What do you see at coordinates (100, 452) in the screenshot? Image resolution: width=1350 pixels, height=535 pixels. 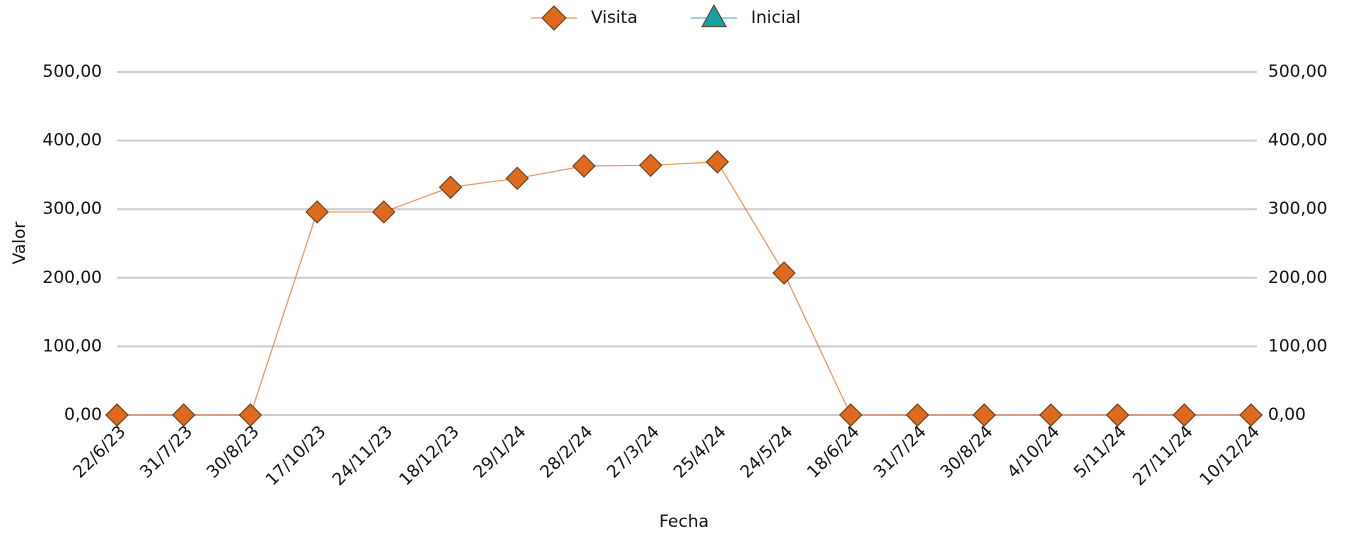 I see `x-tick-label: 22/6/23` at bounding box center [100, 452].